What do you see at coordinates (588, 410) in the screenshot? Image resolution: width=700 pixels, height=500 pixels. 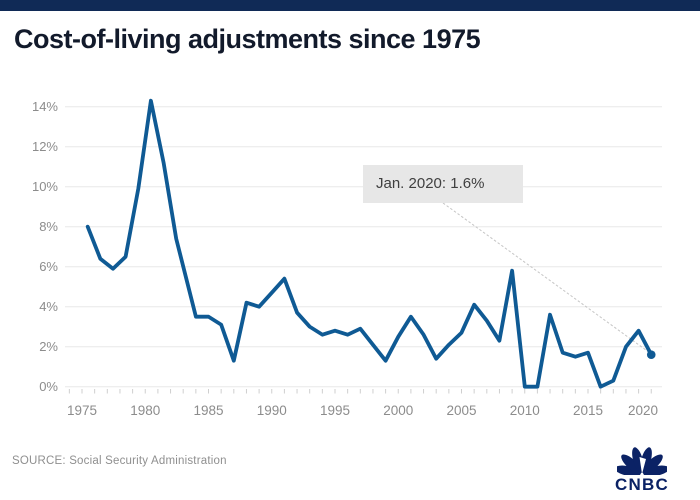 I see `x-axis-label-2015: 2015` at bounding box center [588, 410].